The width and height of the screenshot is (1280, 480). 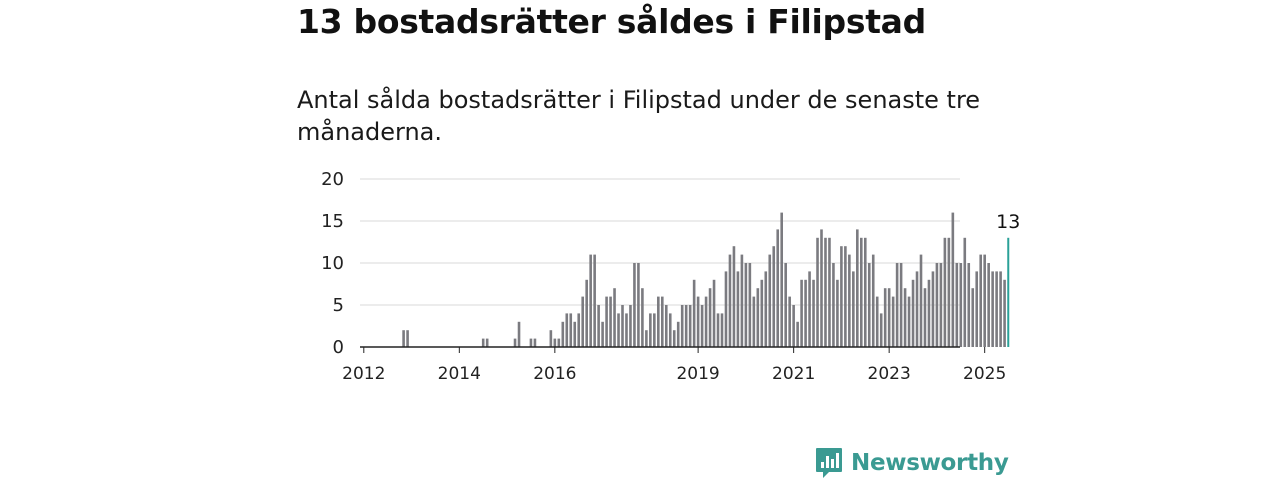 What do you see at coordinates (674, 365) in the screenshot?
I see `x-axis-ticks: 2012 2014 2016 2019 2021 2023 2025` at bounding box center [674, 365].